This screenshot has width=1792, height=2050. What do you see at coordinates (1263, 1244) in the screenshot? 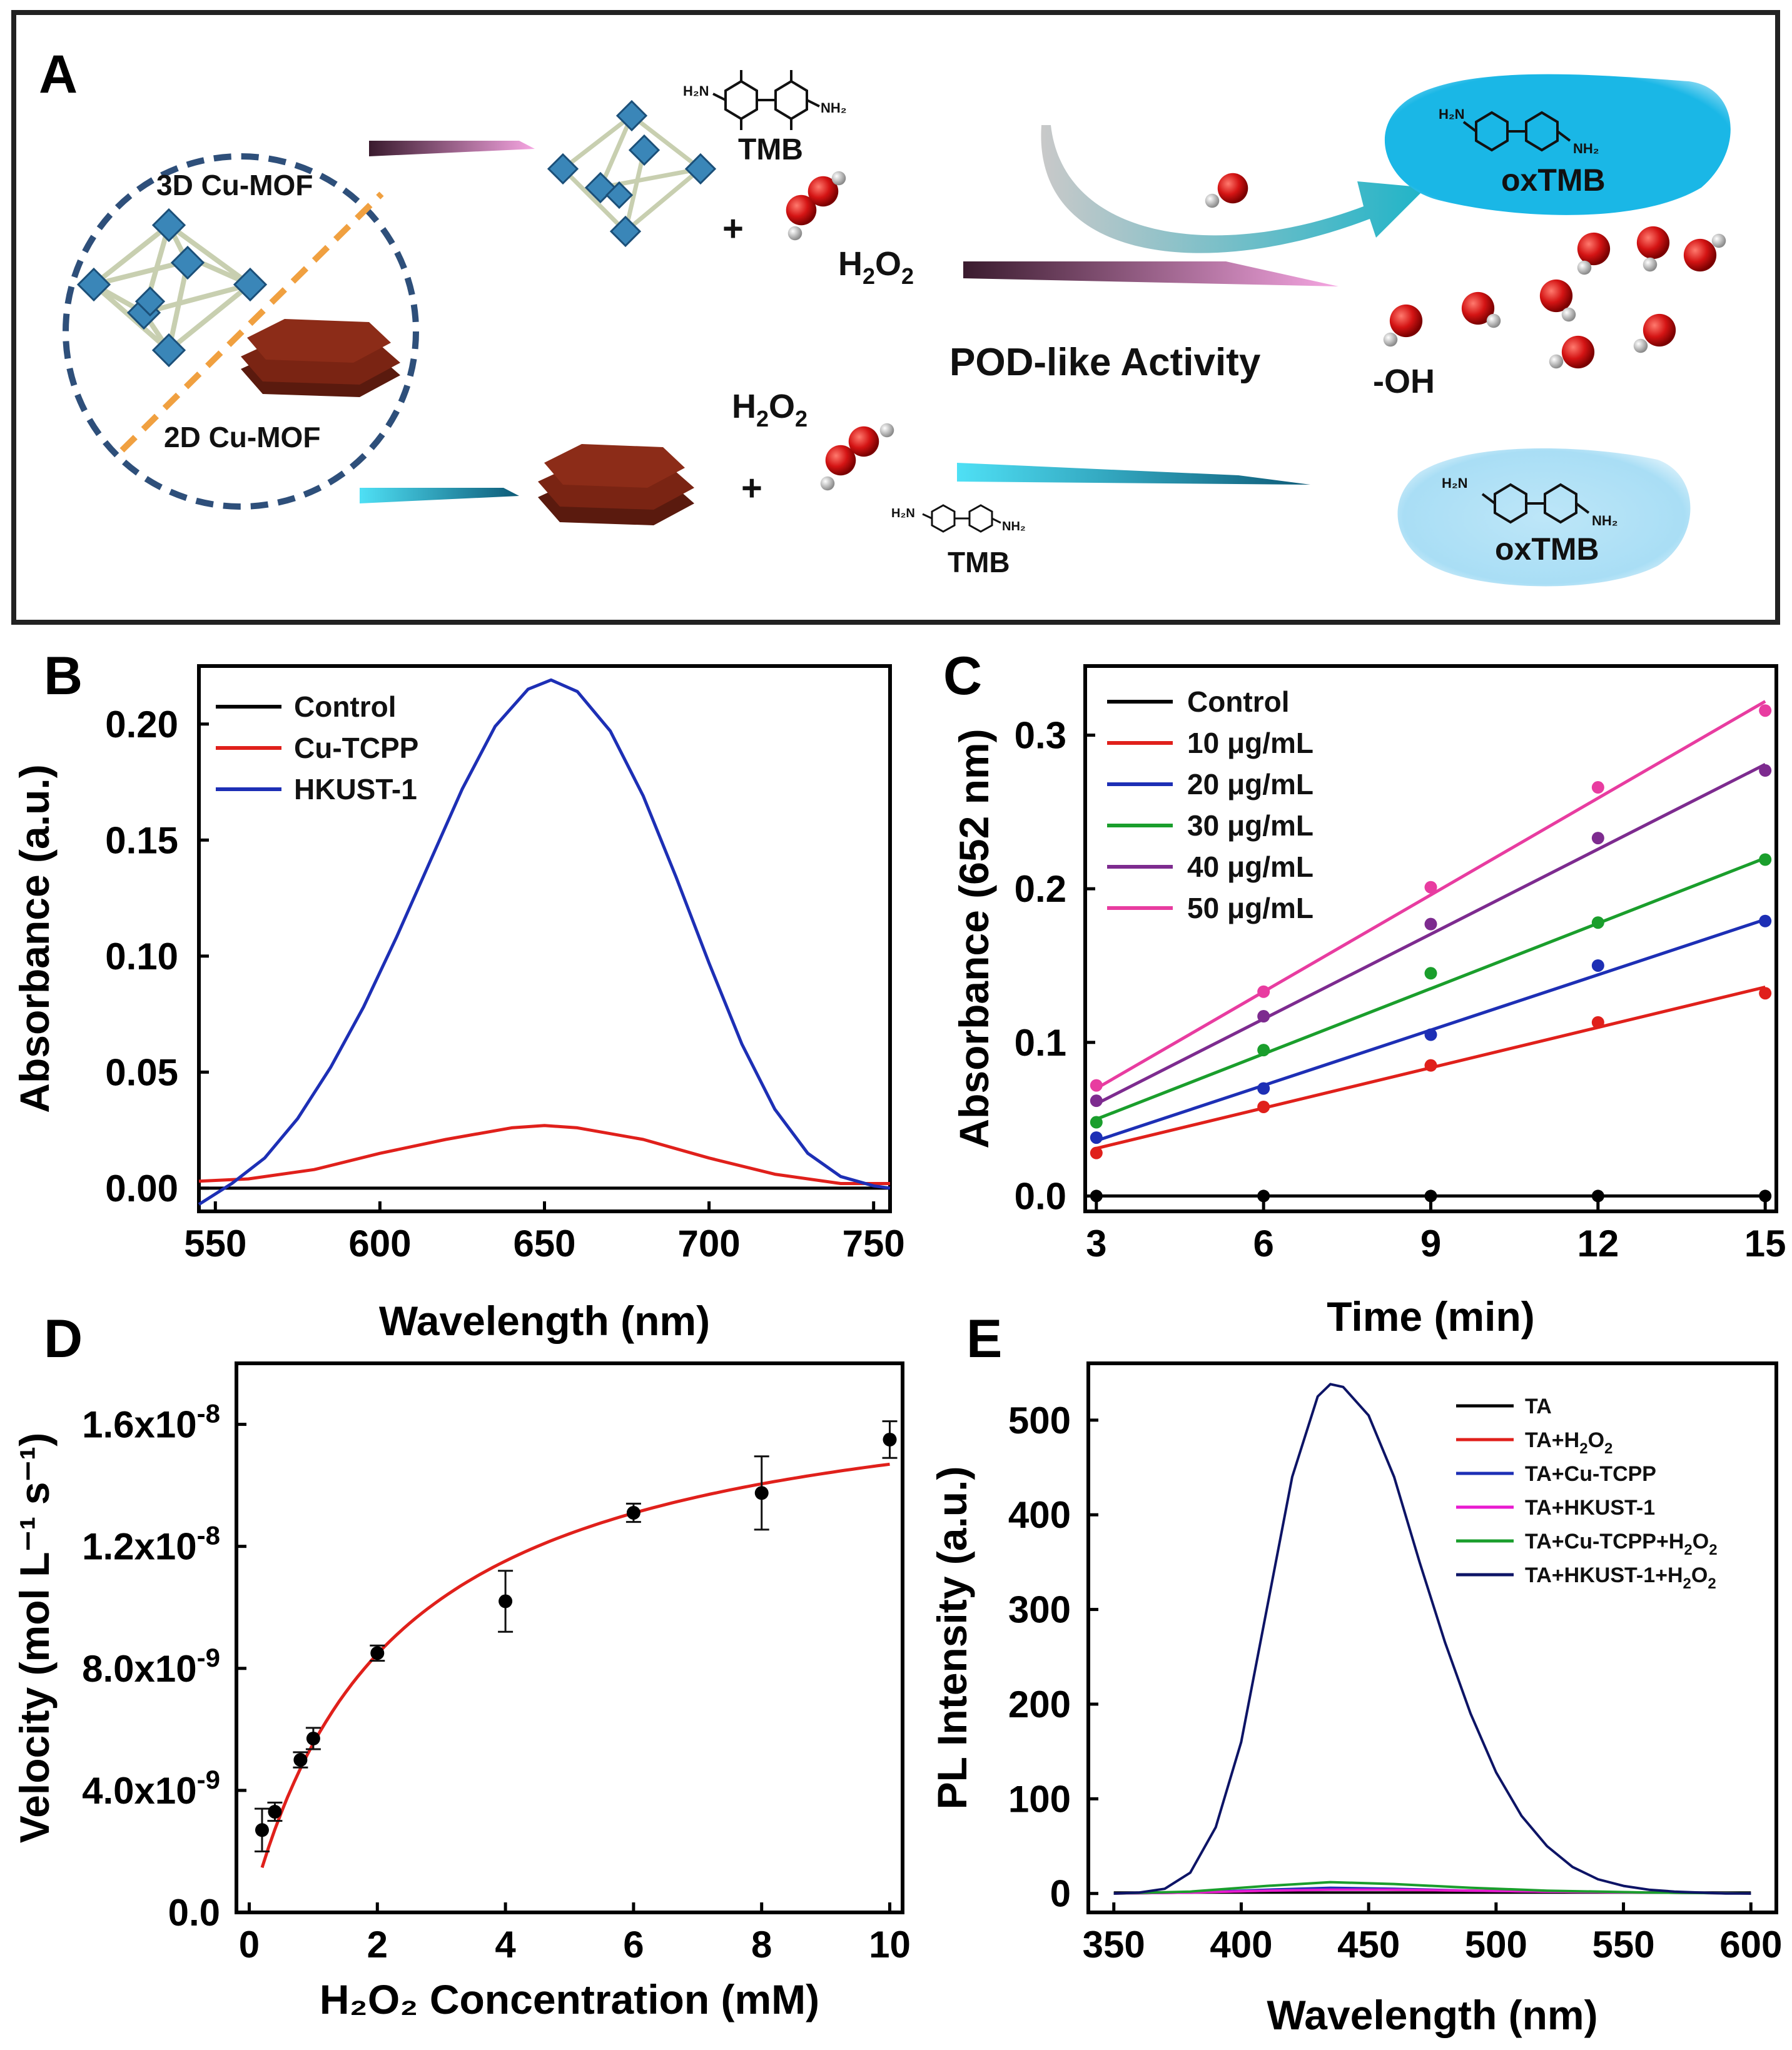
I see `c-xtick-label: 6` at bounding box center [1263, 1244].